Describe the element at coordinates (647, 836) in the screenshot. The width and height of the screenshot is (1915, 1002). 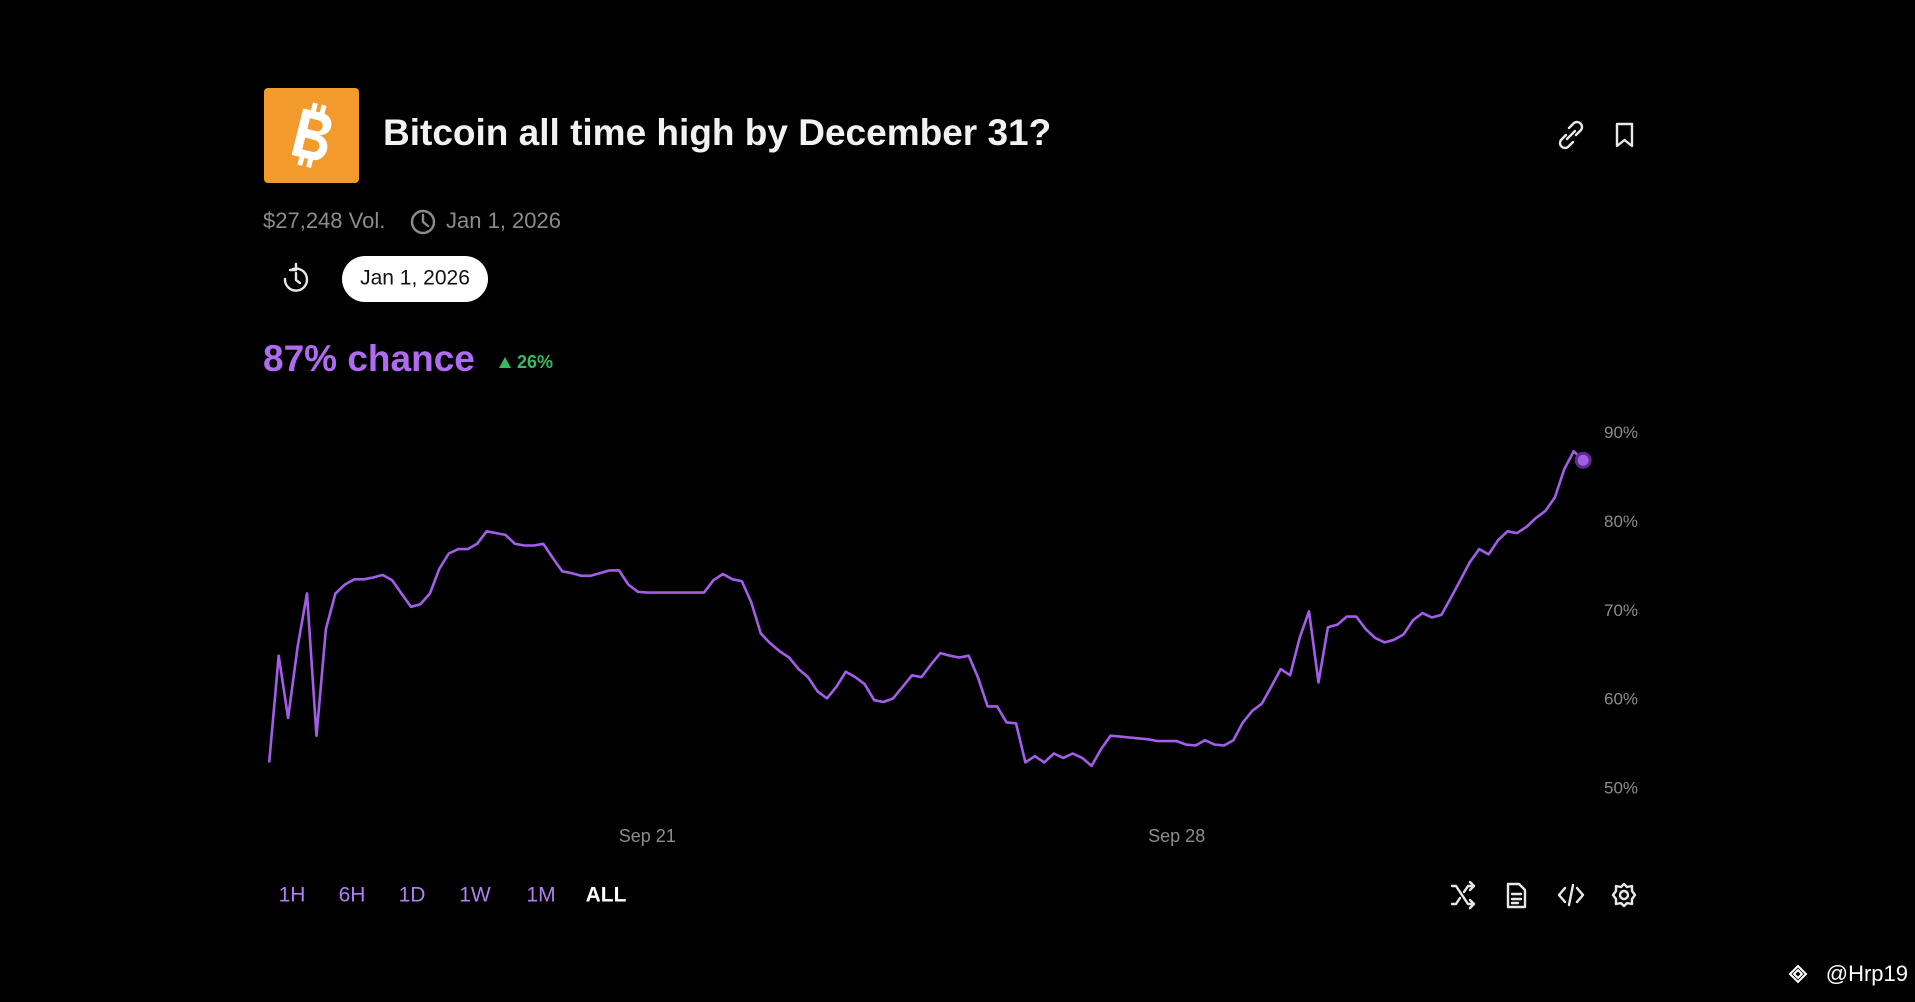
I see `x-tick-label: Sep 21` at that location.